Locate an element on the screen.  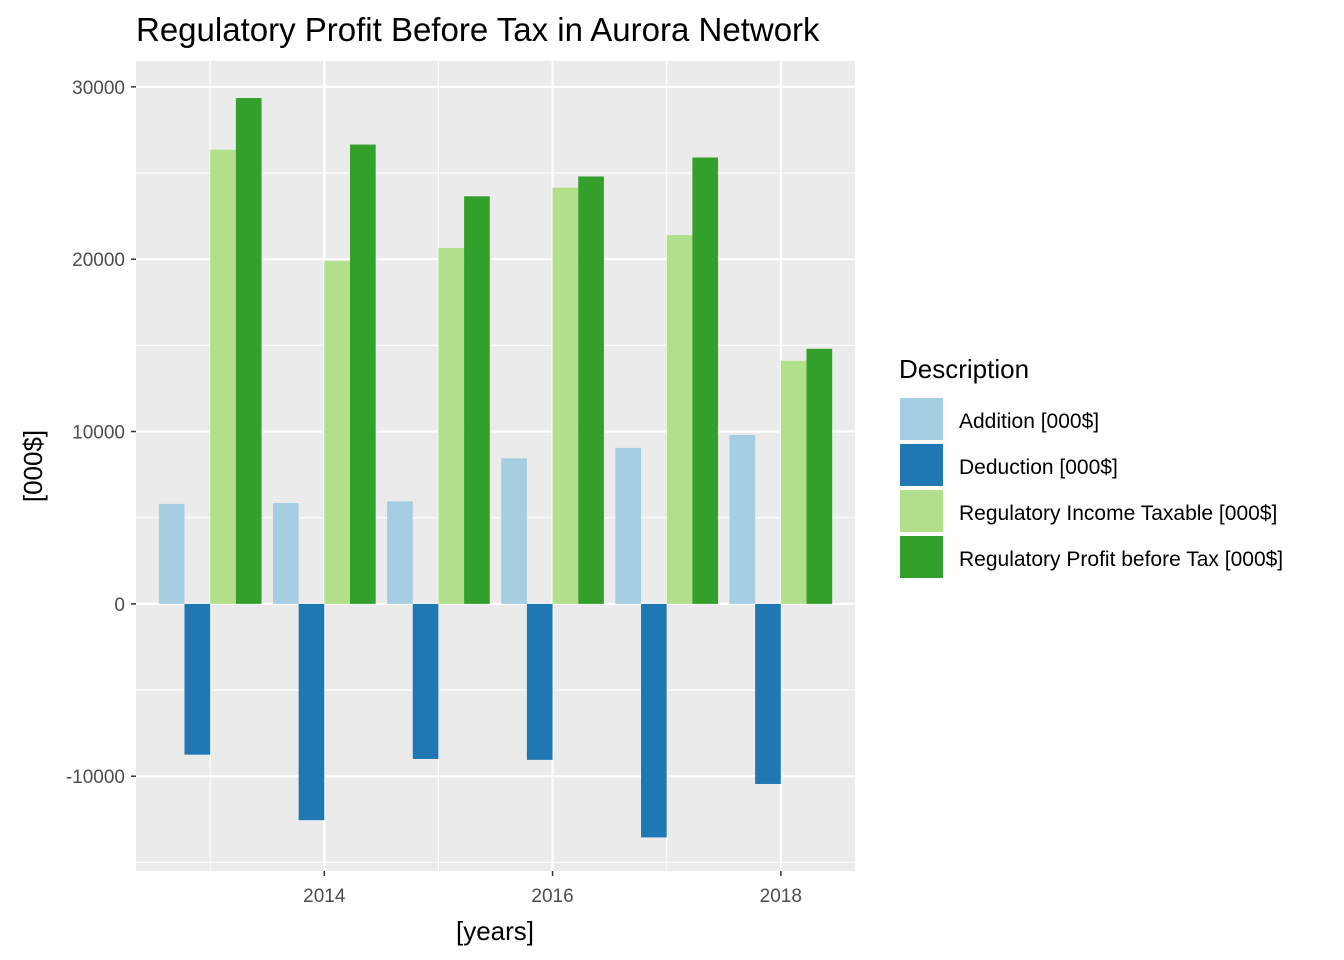
x-tick-label: 2014 is located at coordinates (324, 896).